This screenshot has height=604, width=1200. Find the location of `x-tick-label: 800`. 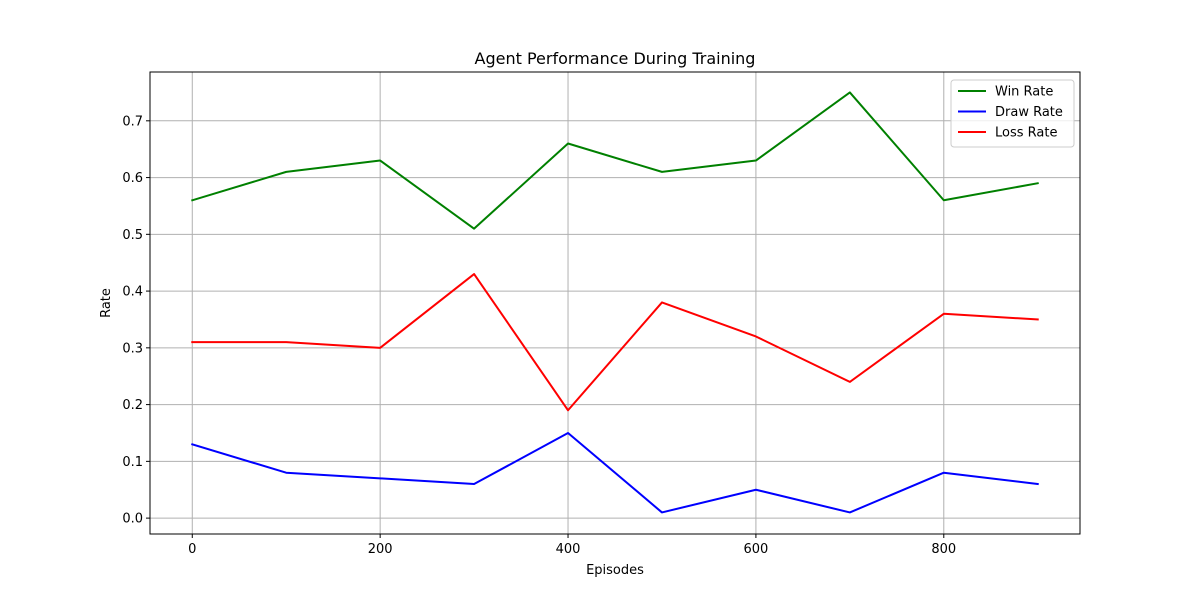

x-tick-label: 800 is located at coordinates (943, 549).